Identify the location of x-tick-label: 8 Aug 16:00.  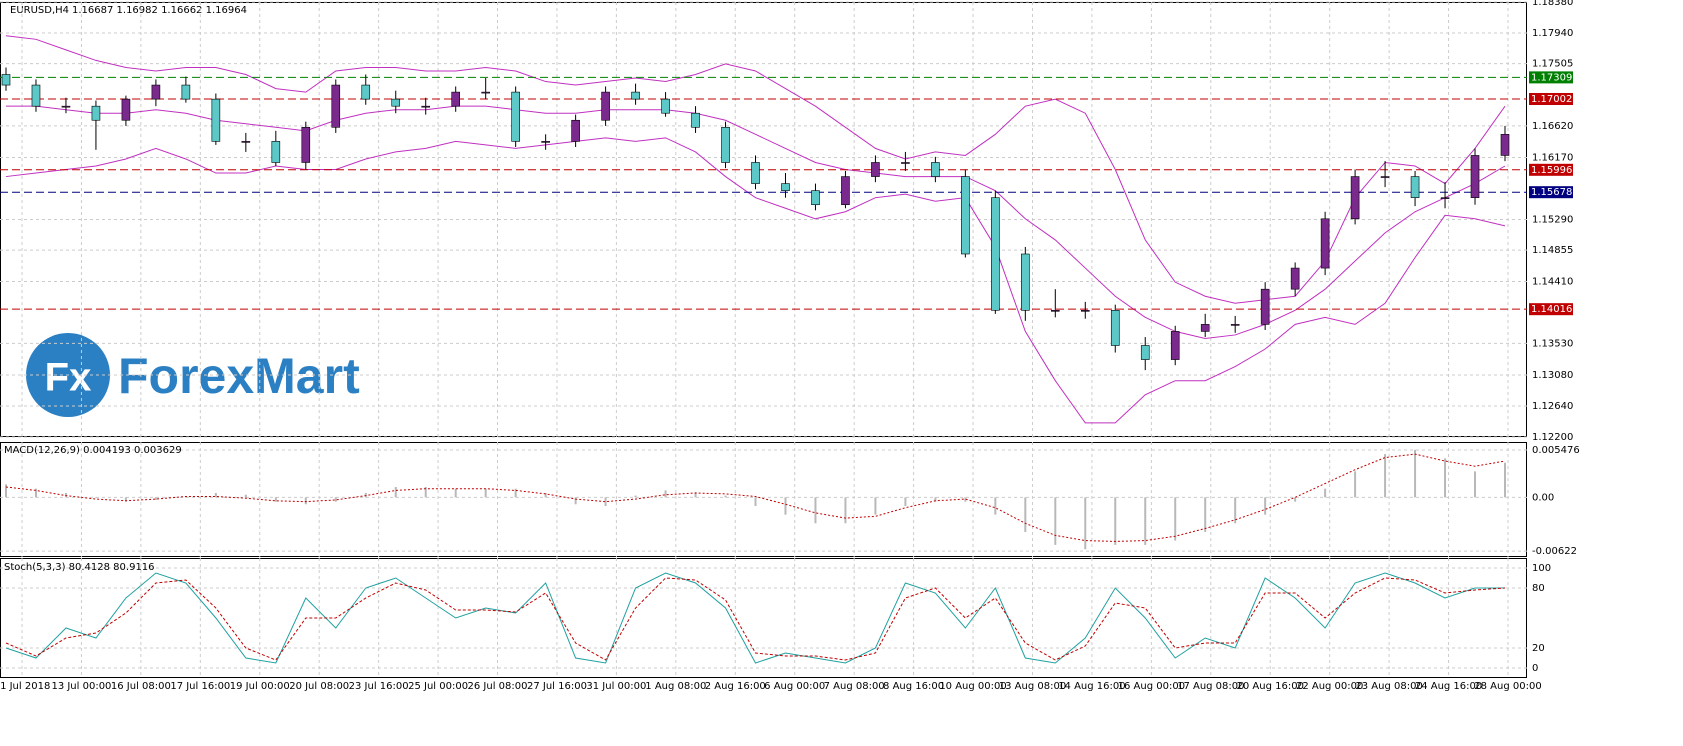
(913, 686).